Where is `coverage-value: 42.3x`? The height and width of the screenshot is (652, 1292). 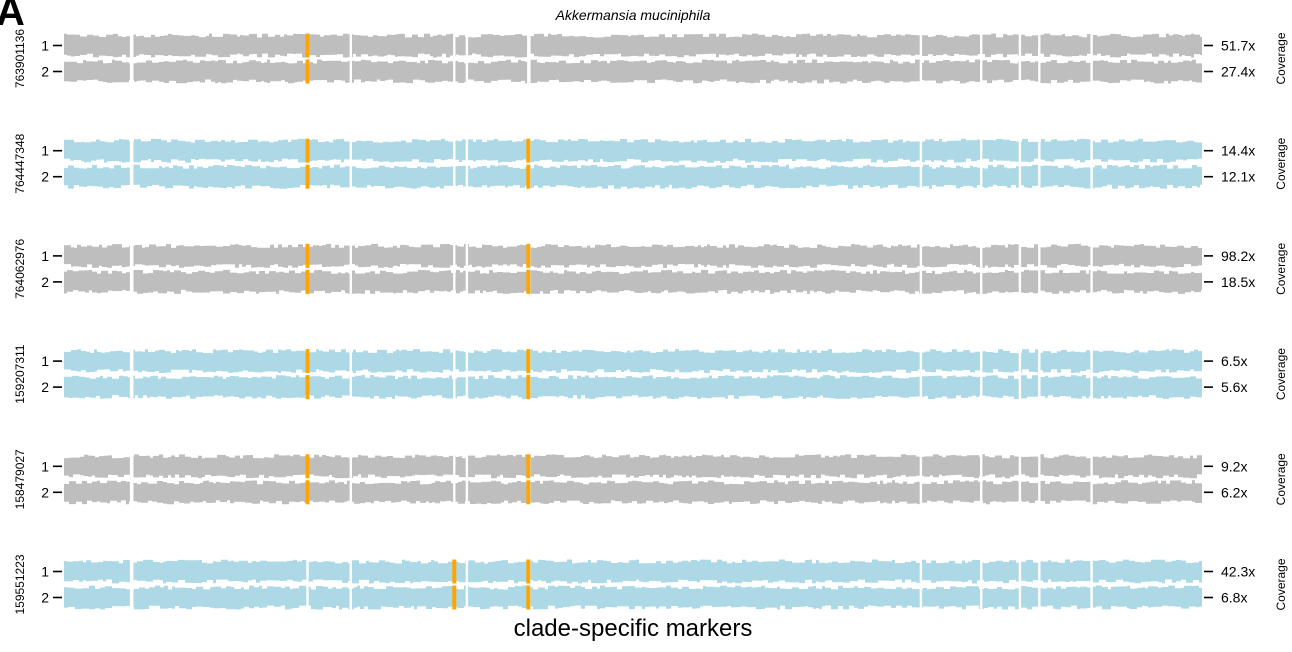 coverage-value: 42.3x is located at coordinates (1238, 572).